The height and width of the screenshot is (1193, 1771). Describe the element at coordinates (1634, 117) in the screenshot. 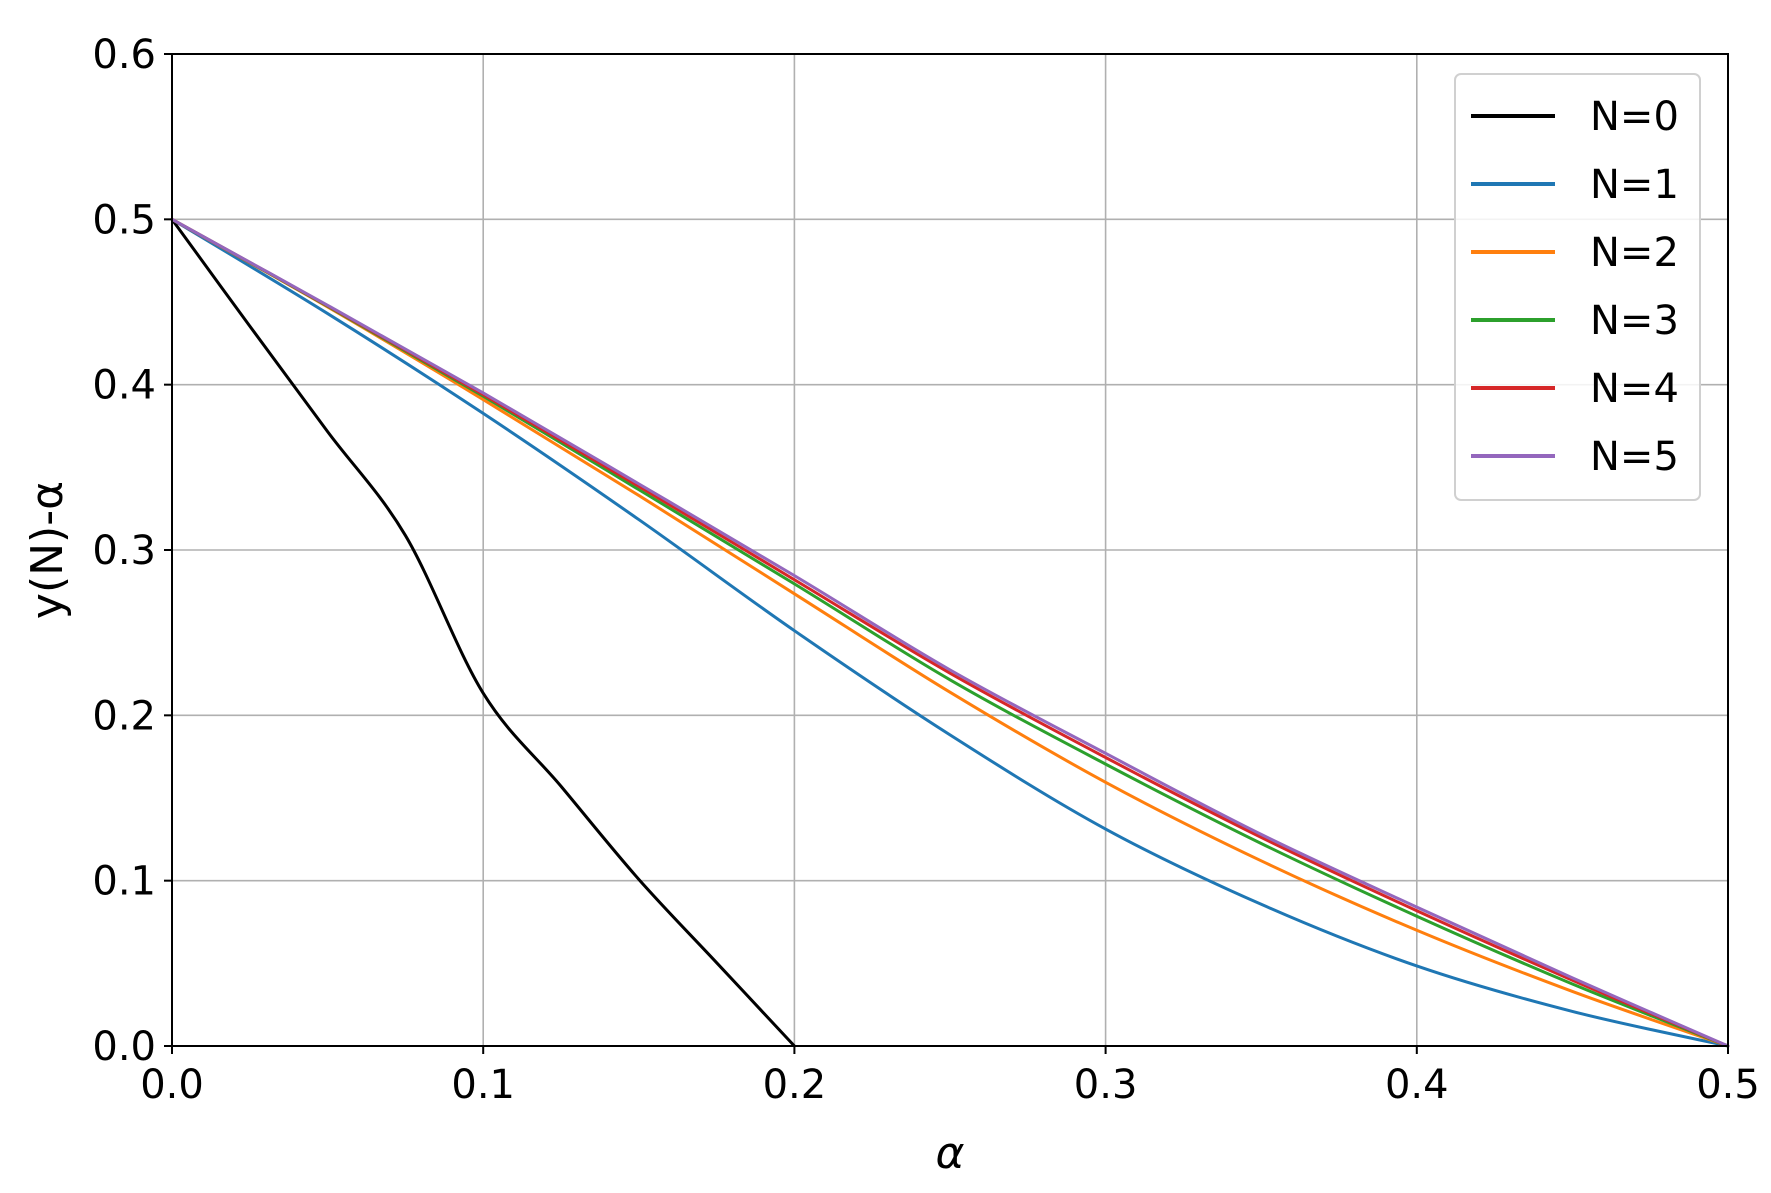

I see `legend-label-0: N=0` at that location.